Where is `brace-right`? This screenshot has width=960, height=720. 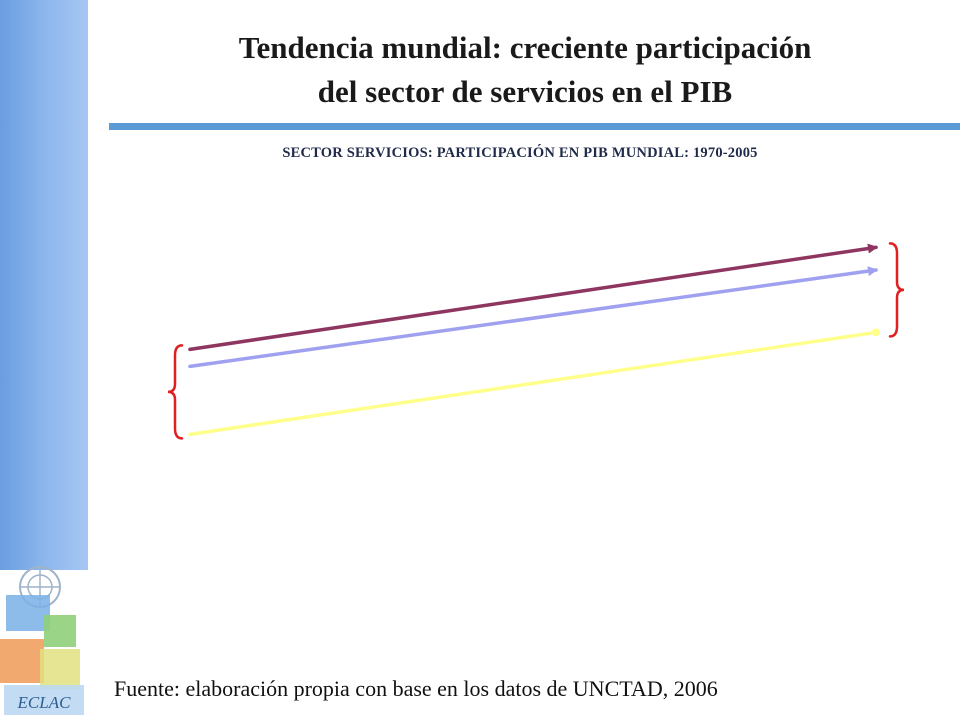
brace-right is located at coordinates (896, 290).